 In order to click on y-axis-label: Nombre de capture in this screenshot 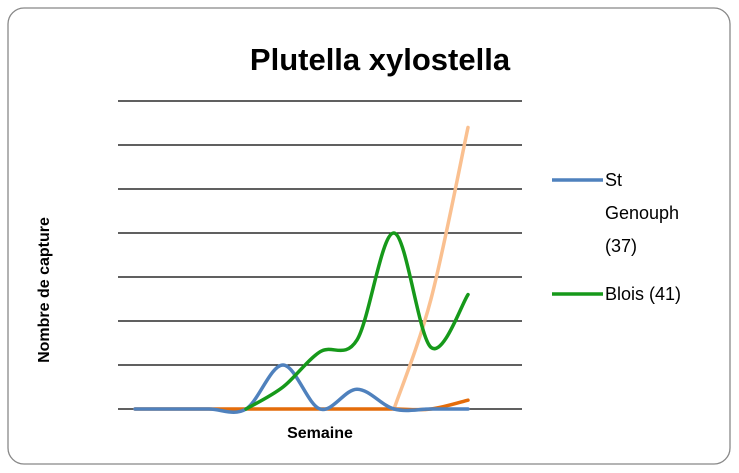, I will do `click(44, 290)`.